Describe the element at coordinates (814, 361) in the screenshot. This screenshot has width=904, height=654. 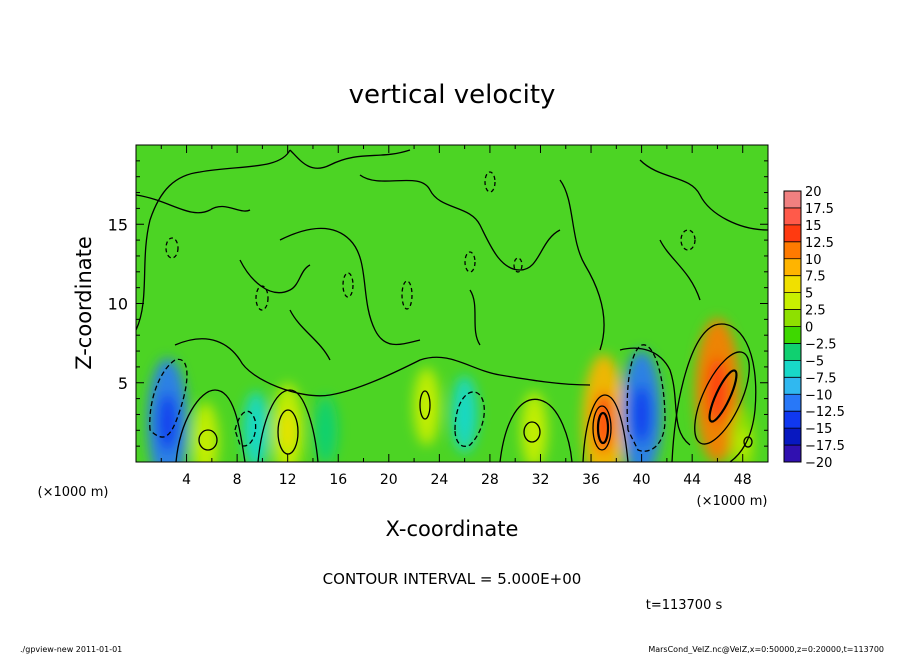
I see `colorbar-label: −5` at that location.